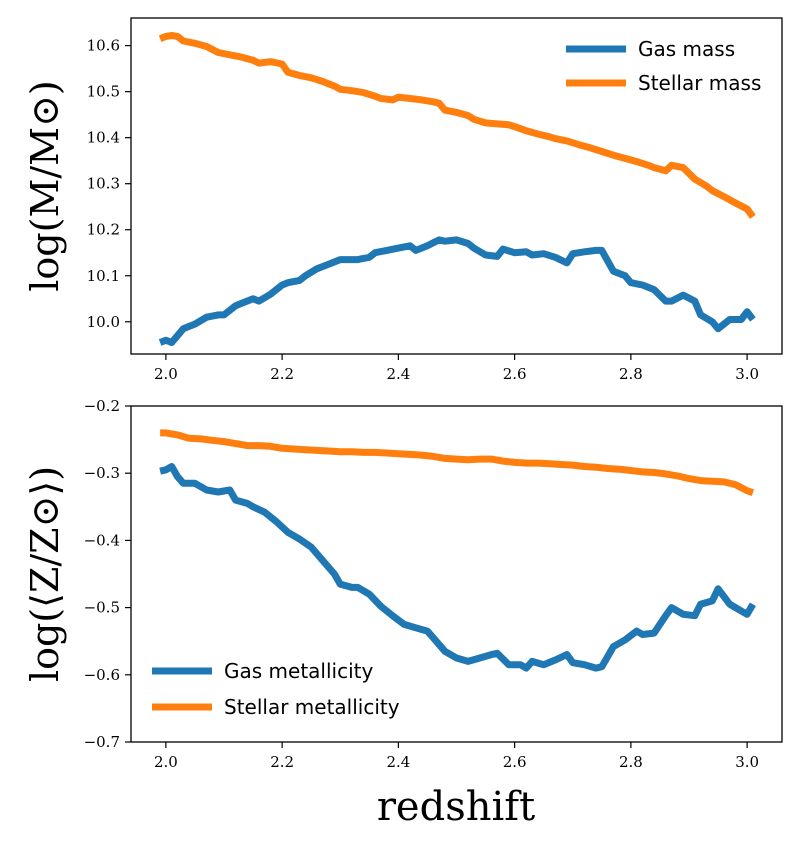  Describe the element at coordinates (103, 276) in the screenshot. I see `y-tick-label: 10.1` at that location.